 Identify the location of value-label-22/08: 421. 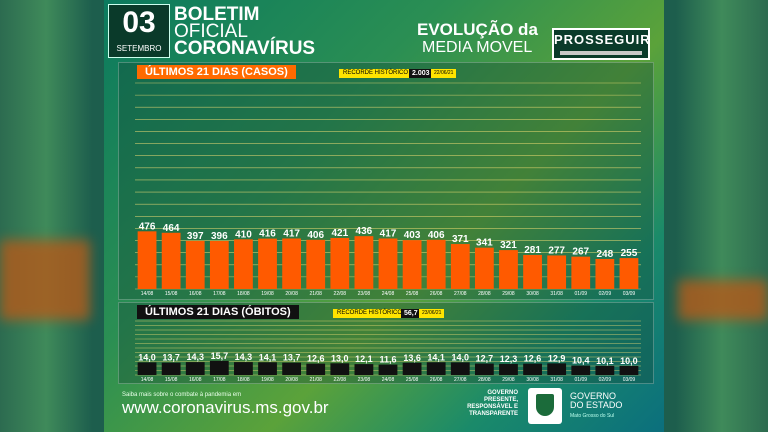
(339, 233).